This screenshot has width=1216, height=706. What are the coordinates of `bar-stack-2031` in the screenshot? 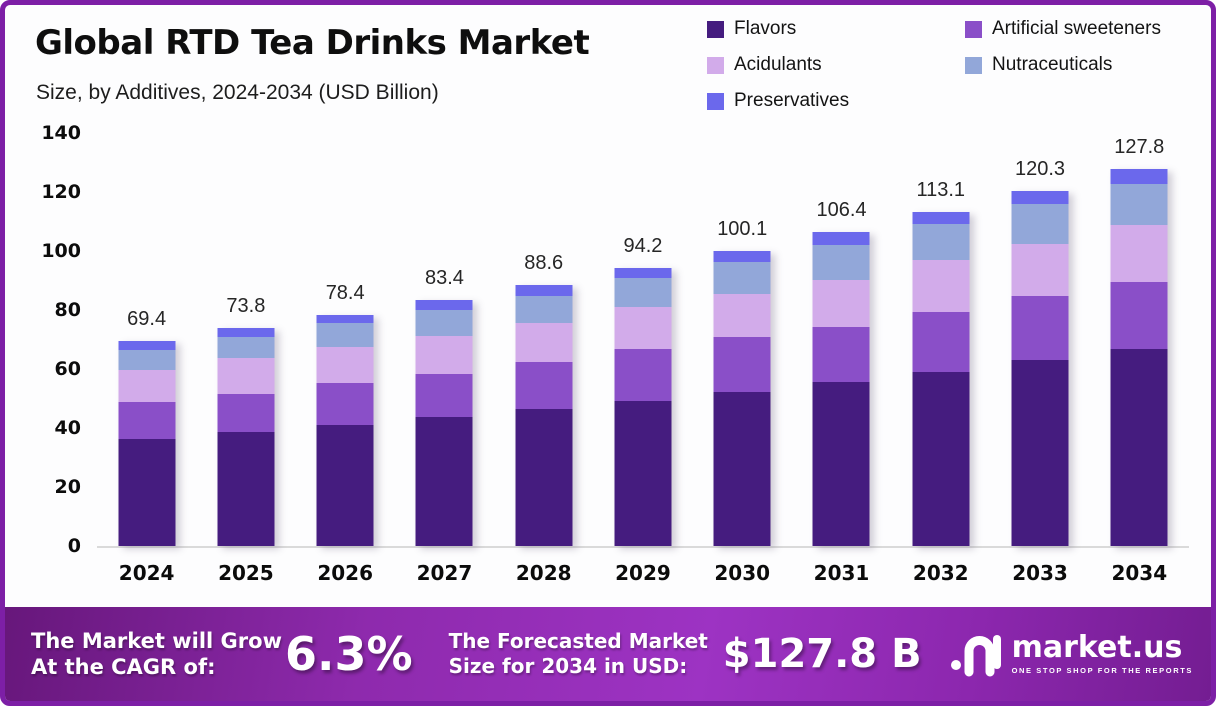 It's located at (841, 389).